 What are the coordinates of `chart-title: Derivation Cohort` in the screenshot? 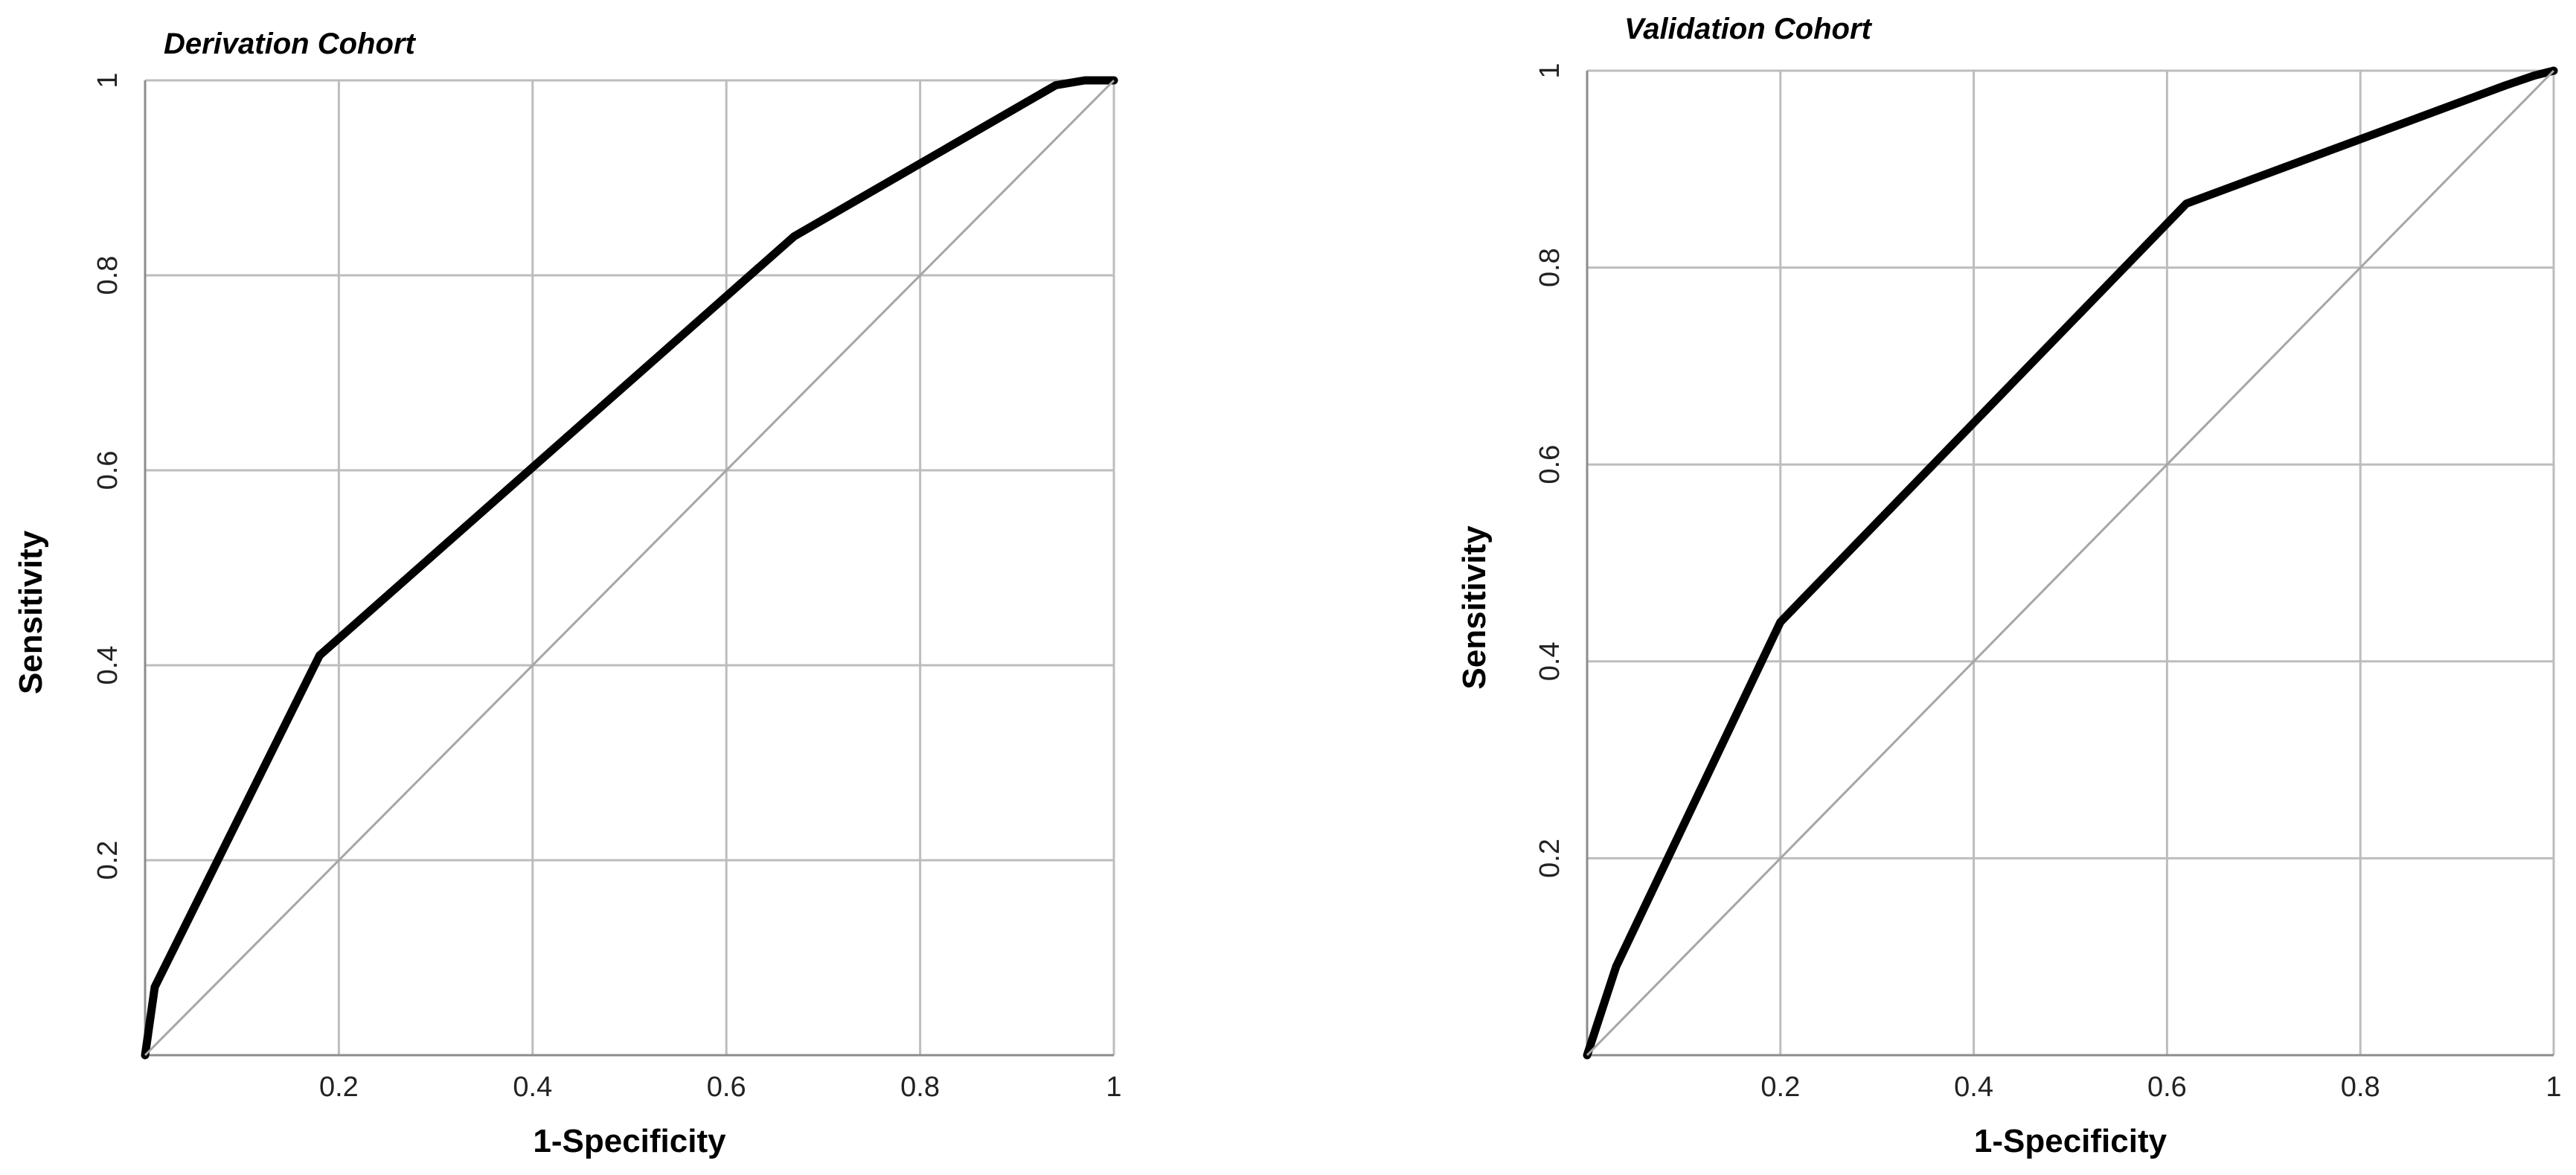 It's located at (290, 44).